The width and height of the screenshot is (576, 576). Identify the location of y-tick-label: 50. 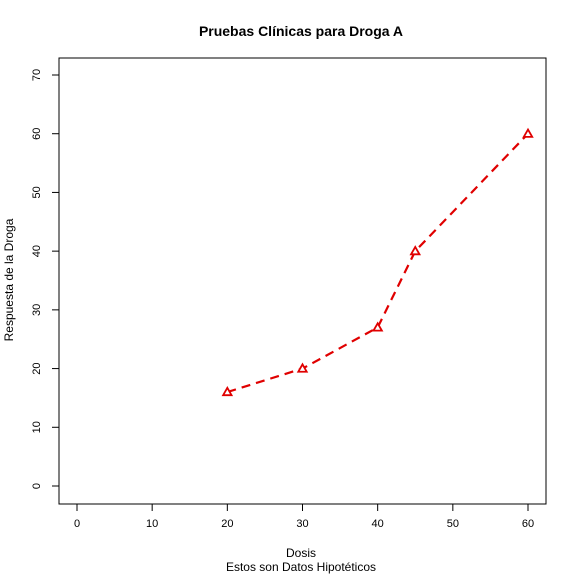
(37, 192).